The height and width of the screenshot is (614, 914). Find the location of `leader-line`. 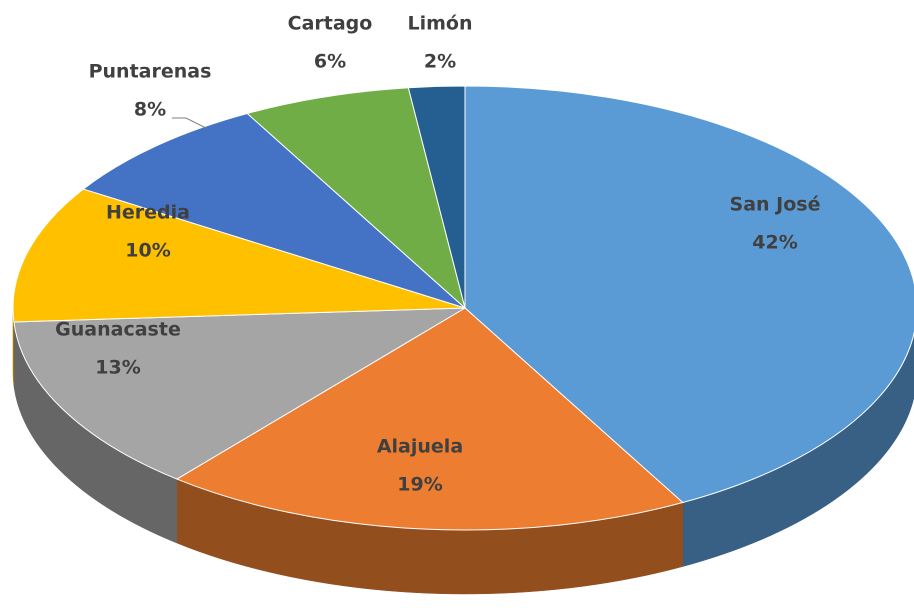

leader-line is located at coordinates (189, 123).